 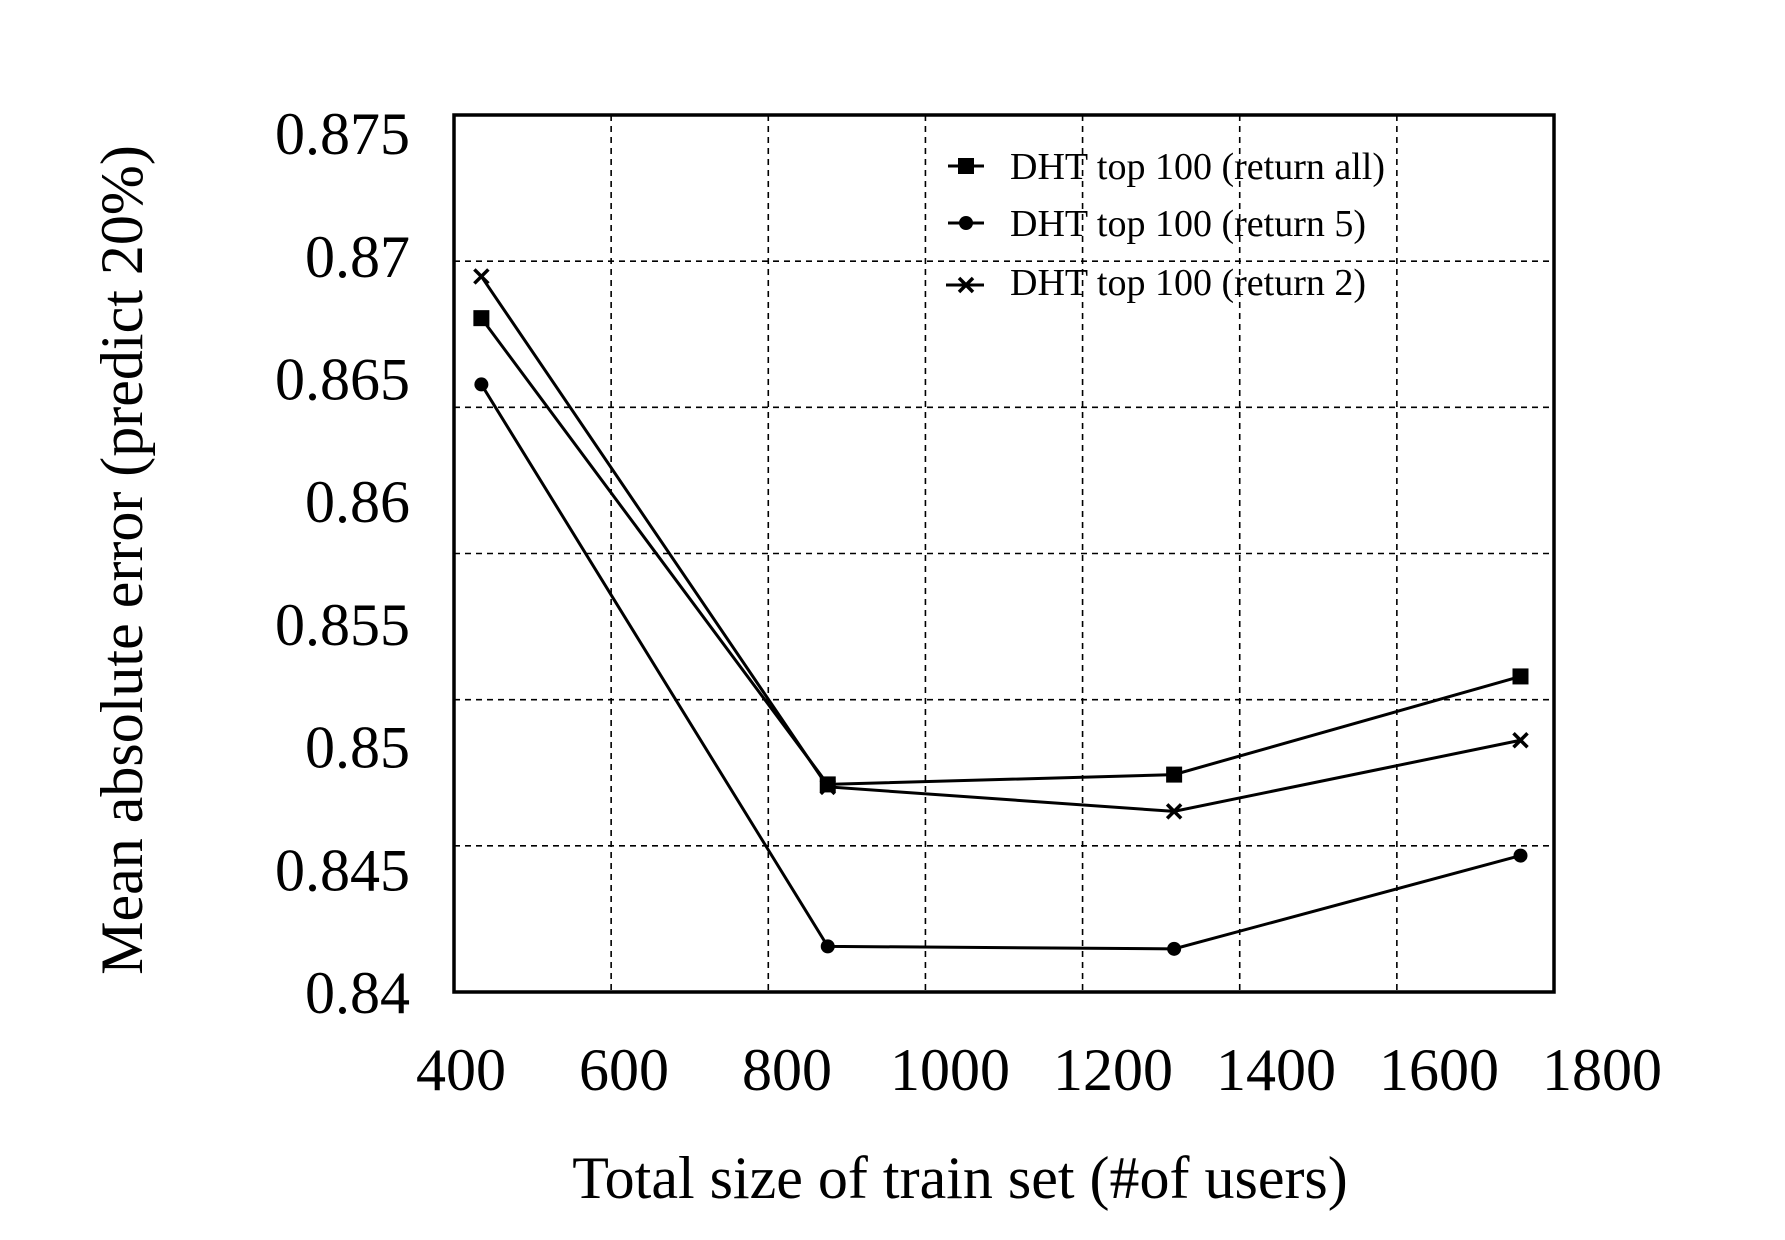 I want to click on y-tick-label: 0.875, so click(x=342, y=134).